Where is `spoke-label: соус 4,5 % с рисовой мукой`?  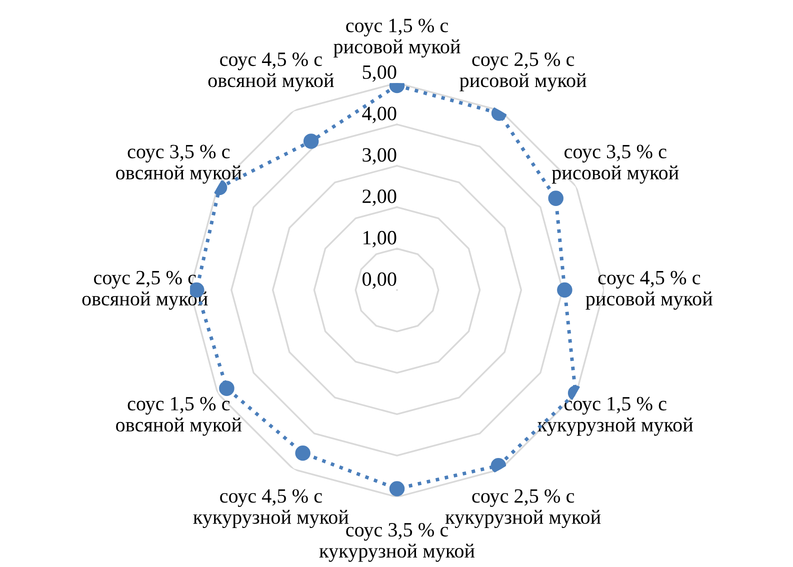
spoke-label: соус 4,5 % с рисовой мукой is located at coordinates (649, 290).